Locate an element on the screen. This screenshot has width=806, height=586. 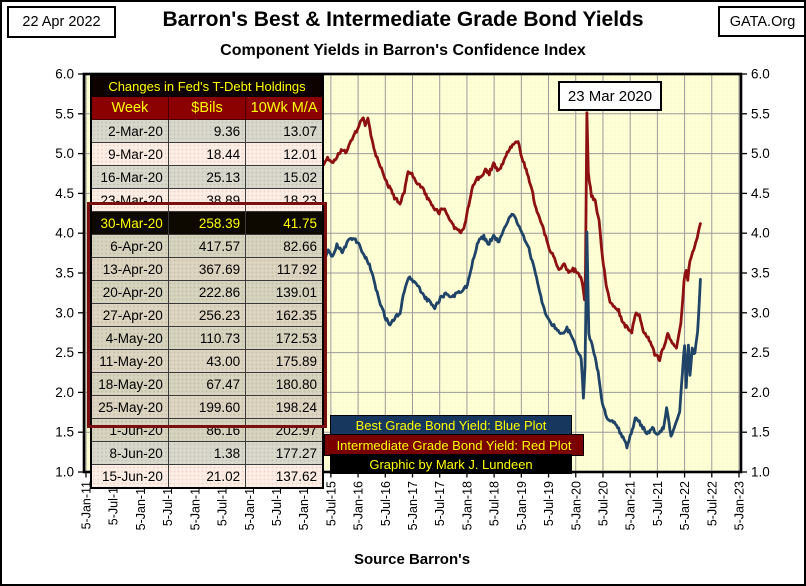
x-tick-label: 5-Jan-15 is located at coordinates (304, 505).